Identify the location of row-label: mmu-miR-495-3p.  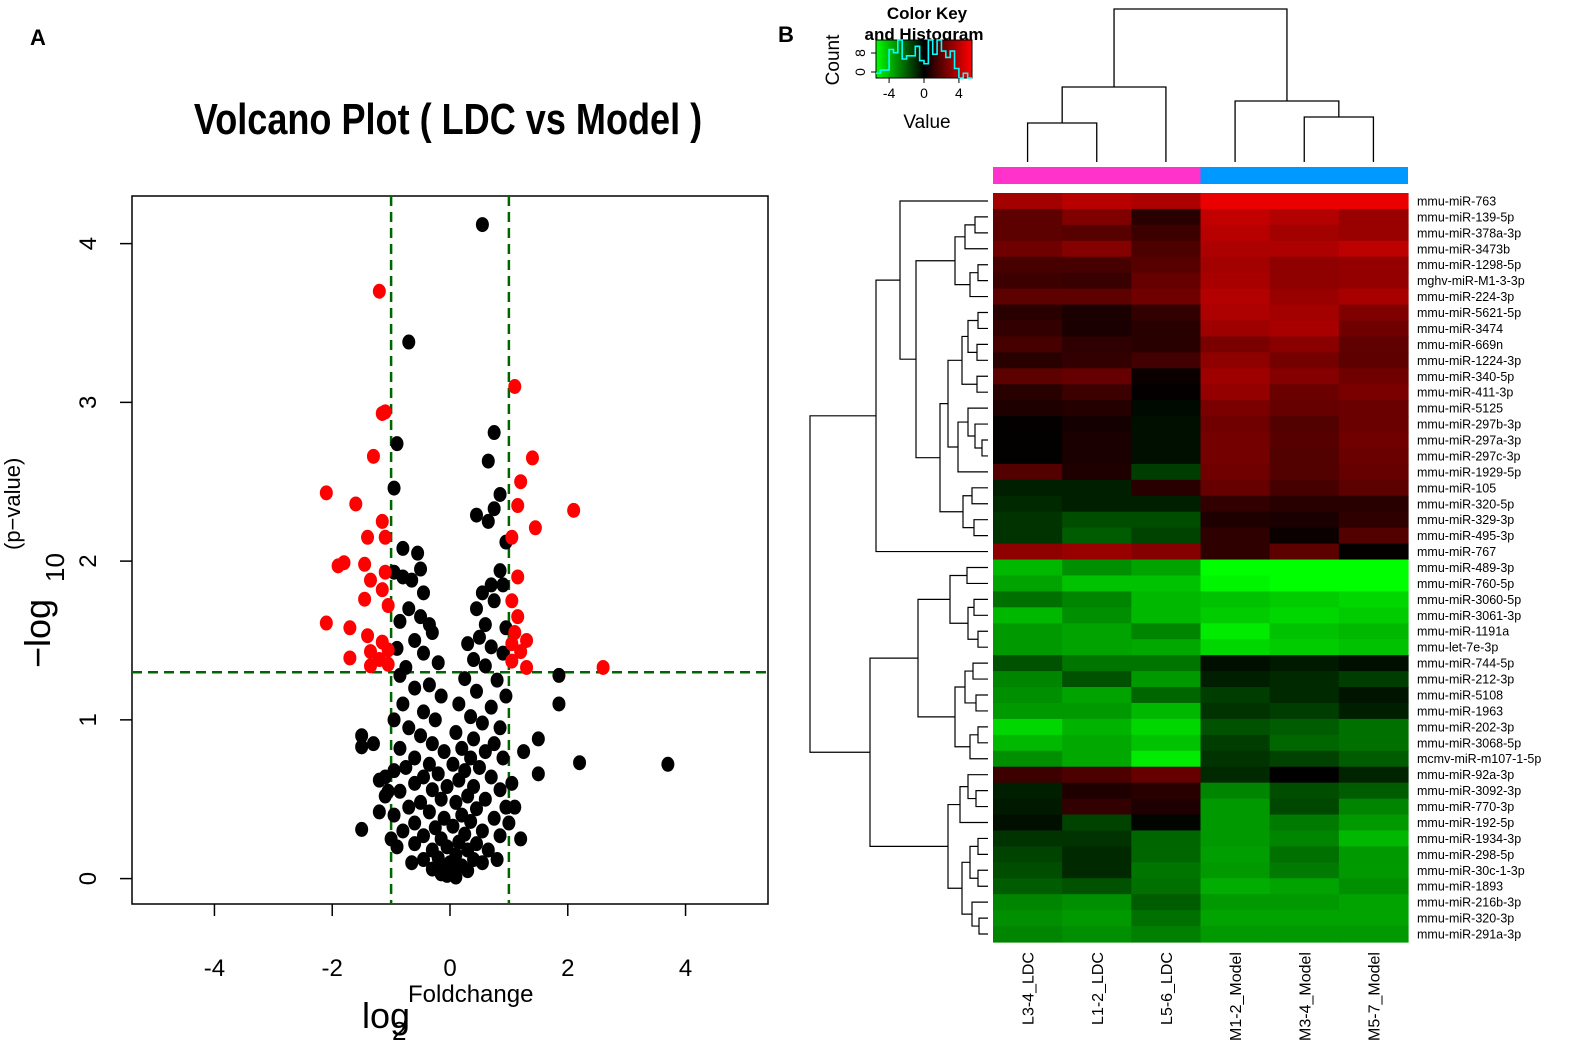
(1465, 536).